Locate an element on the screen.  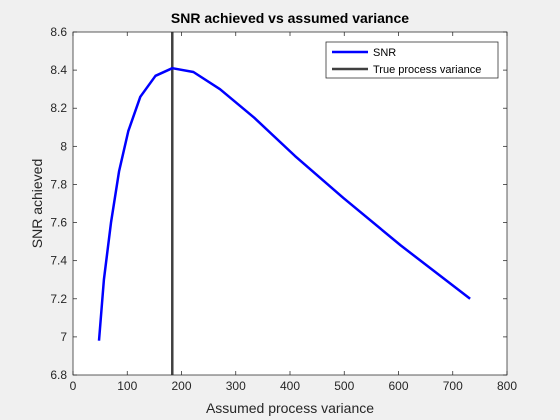
legend-box is located at coordinates (412, 60).